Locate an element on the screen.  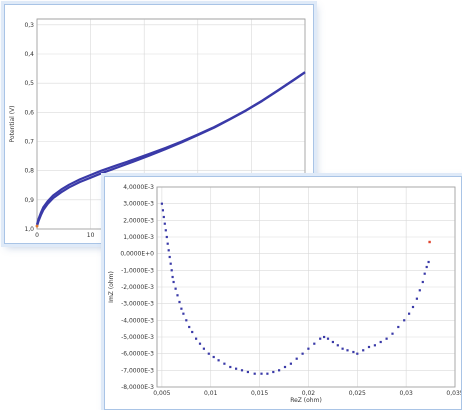
y-tick-label: -2,0000E-3 is located at coordinates (137, 287).